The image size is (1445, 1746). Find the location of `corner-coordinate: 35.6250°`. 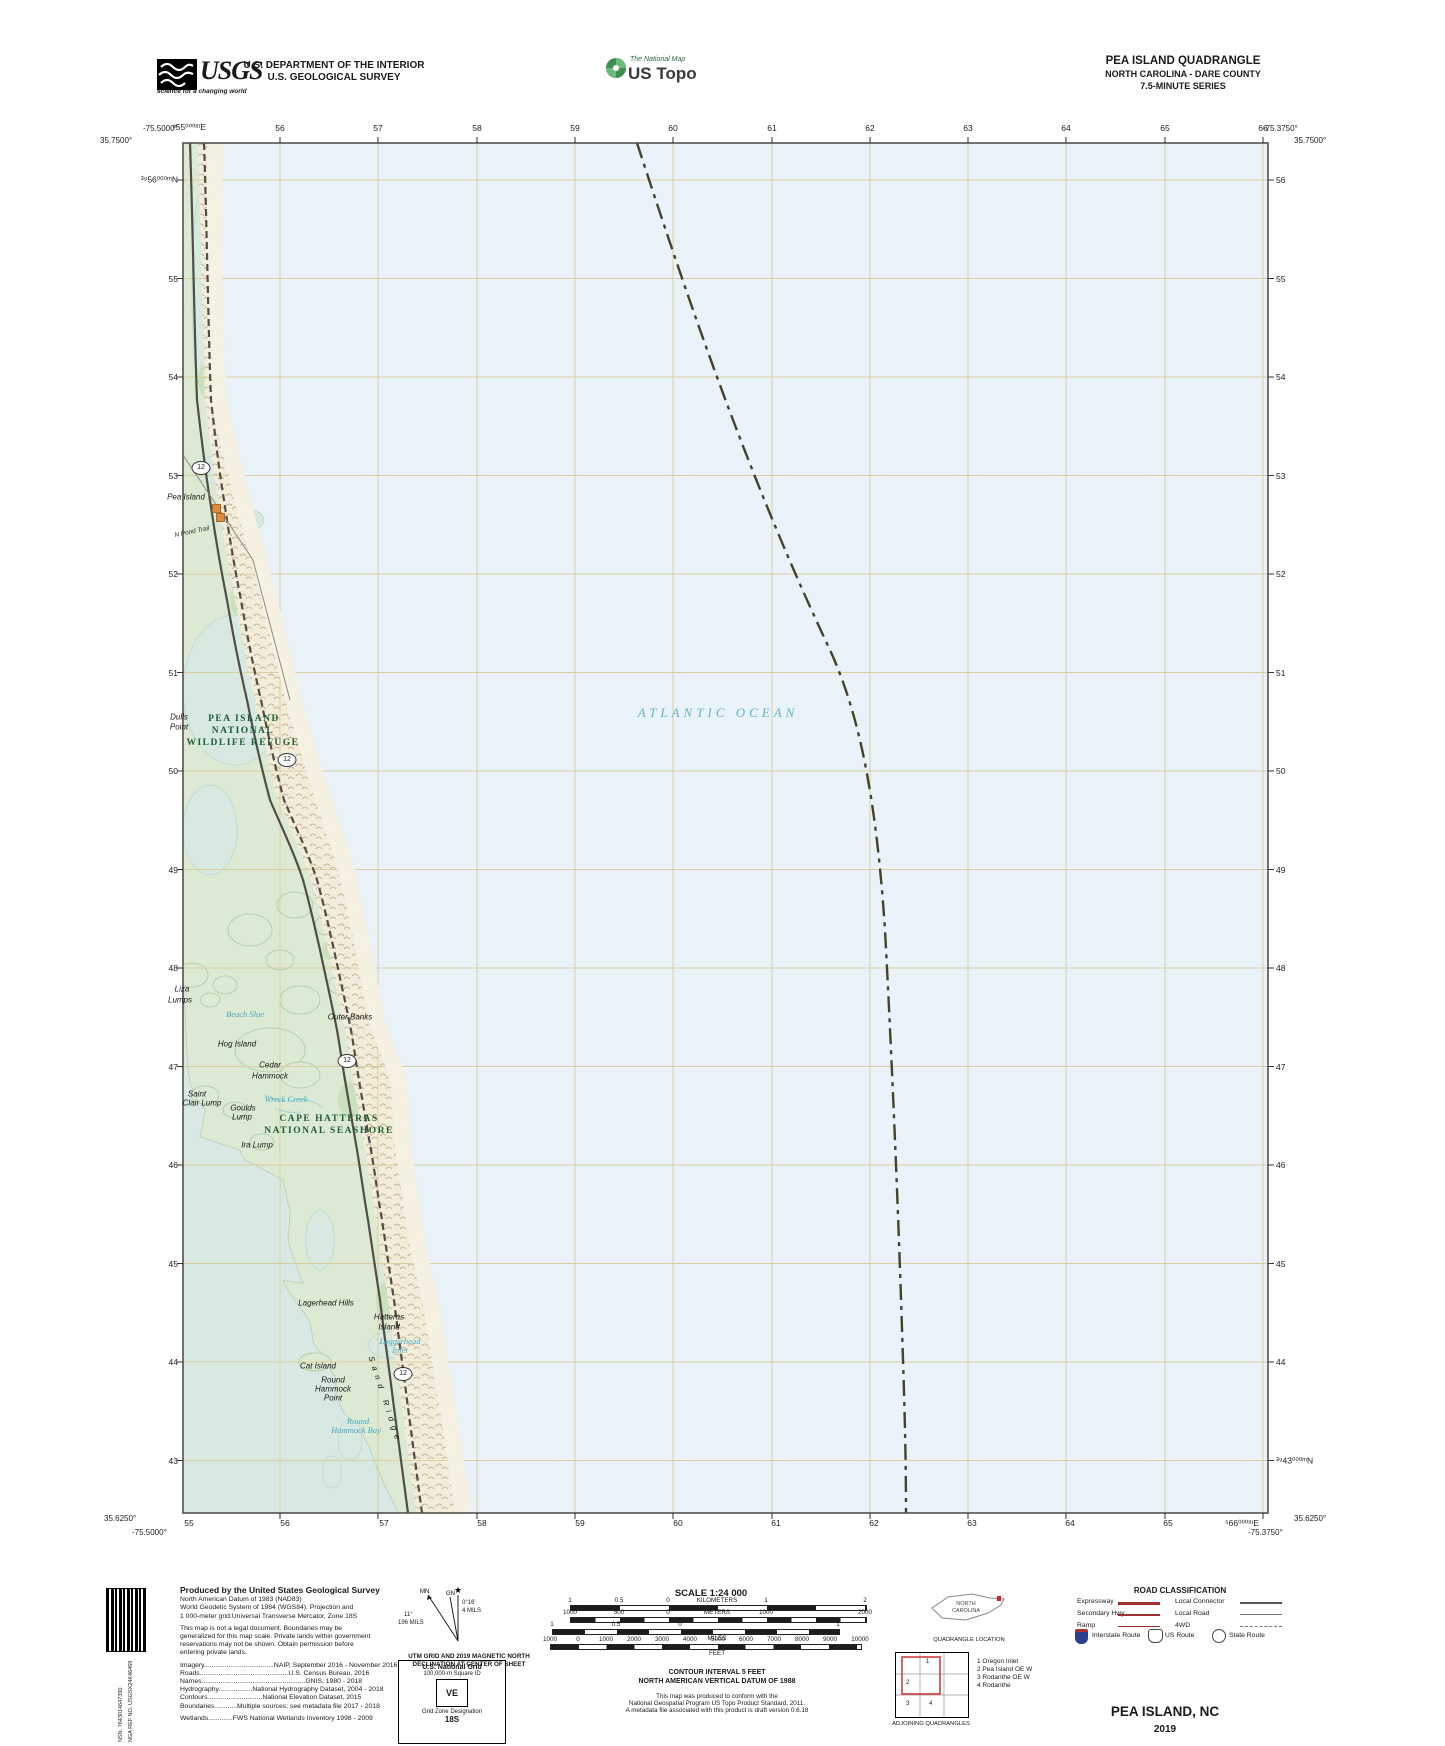

corner-coordinate: 35.6250° is located at coordinates (1310, 1518).